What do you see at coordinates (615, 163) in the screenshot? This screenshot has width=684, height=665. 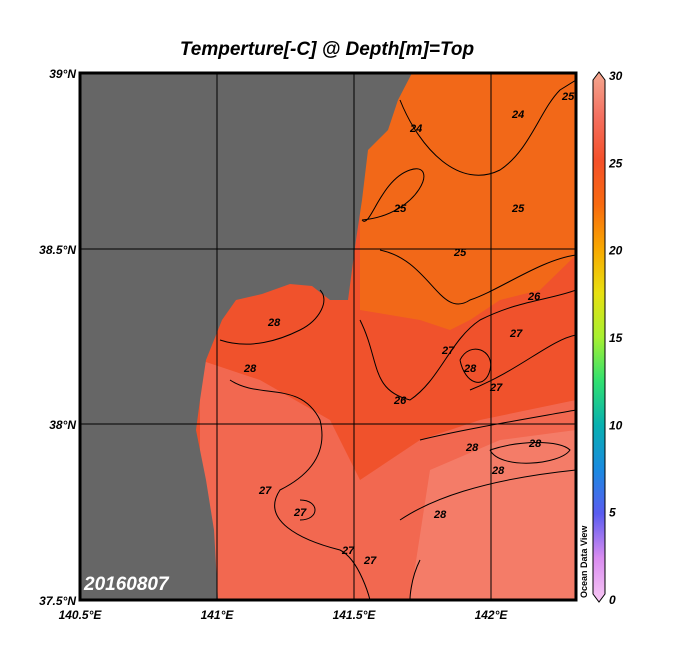 I see `colorbar-tick-label: 25` at bounding box center [615, 163].